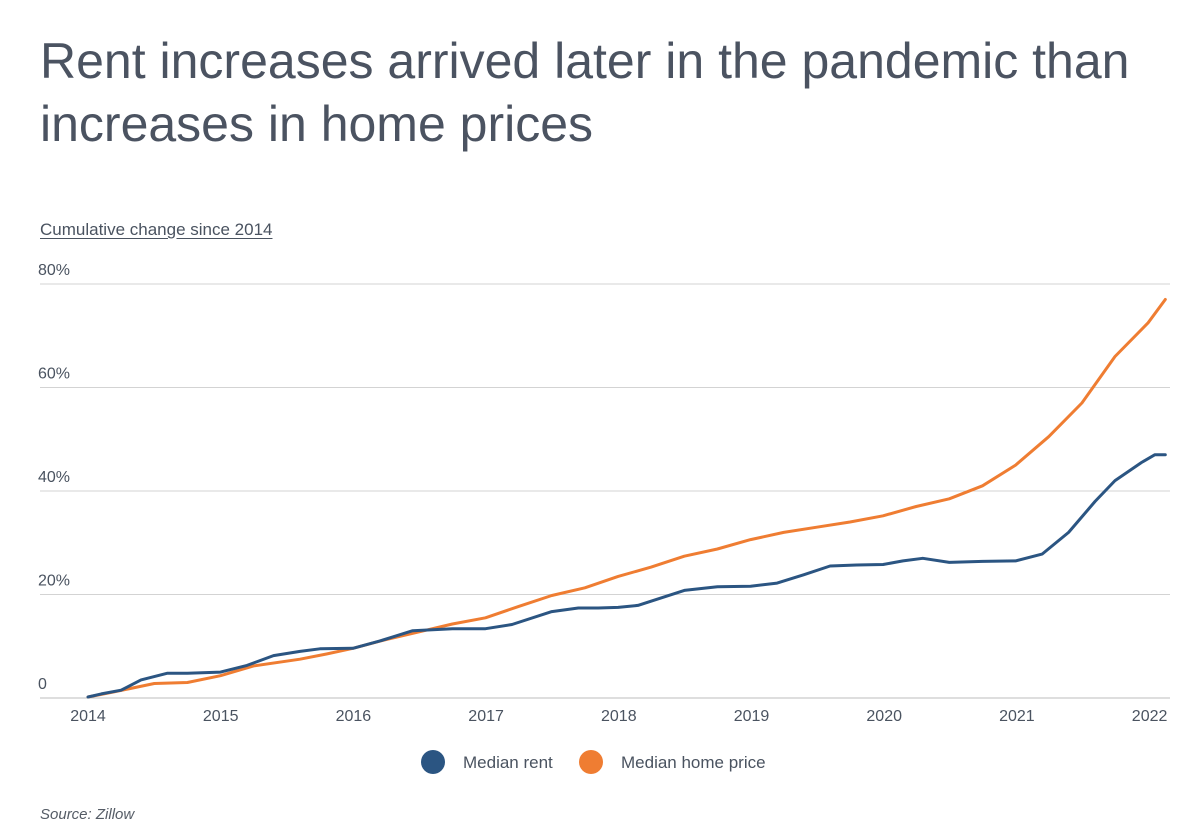  I want to click on y-tick-label: 40%, so click(54, 477).